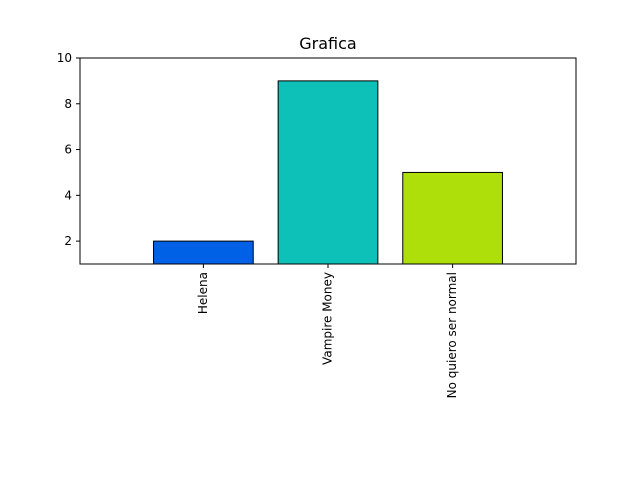 The width and height of the screenshot is (640, 484). What do you see at coordinates (327, 43) in the screenshot?
I see `chart-title: Grafica` at bounding box center [327, 43].